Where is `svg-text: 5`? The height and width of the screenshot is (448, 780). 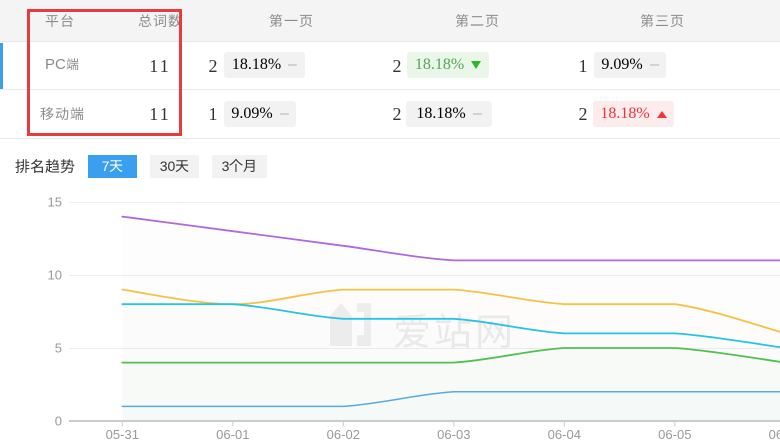 svg-text: 5 is located at coordinates (58, 348).